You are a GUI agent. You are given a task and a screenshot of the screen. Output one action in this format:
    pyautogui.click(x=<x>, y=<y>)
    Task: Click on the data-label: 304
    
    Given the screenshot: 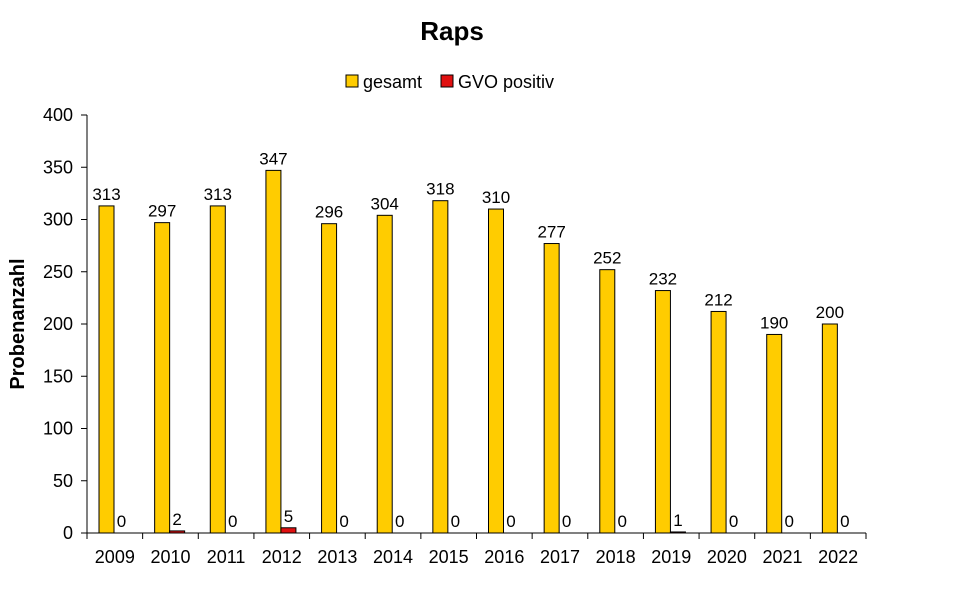 What is the action you would take?
    pyautogui.click(x=385, y=203)
    